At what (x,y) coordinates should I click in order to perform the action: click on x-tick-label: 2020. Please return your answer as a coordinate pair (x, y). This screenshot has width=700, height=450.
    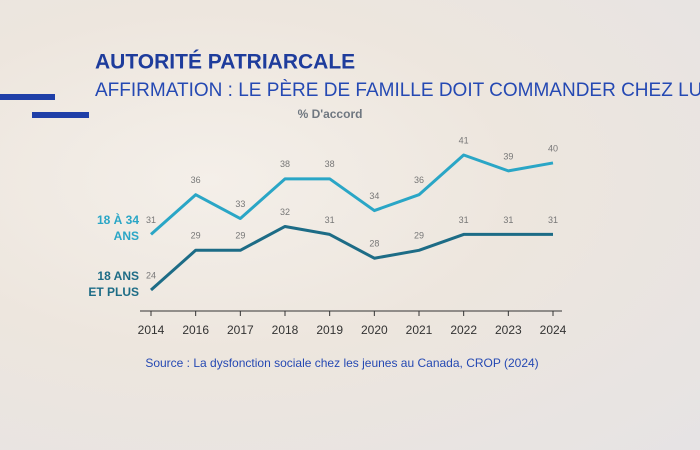
    Looking at the image, I should click on (374, 330).